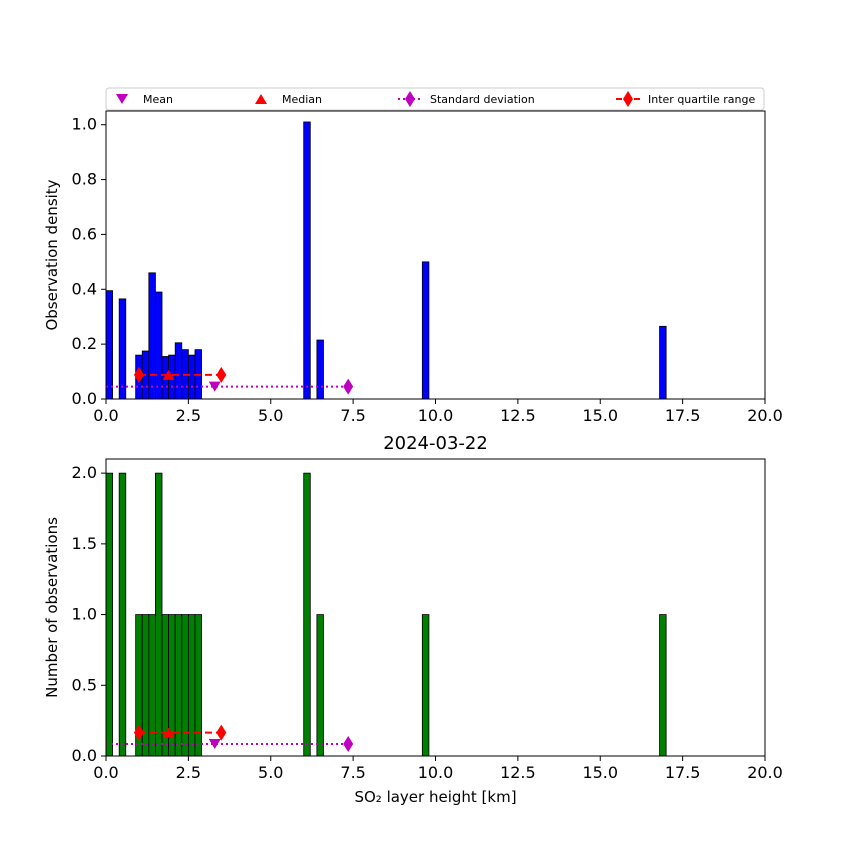  Describe the element at coordinates (84, 179) in the screenshot. I see `y-tick-label: 0.8` at that location.